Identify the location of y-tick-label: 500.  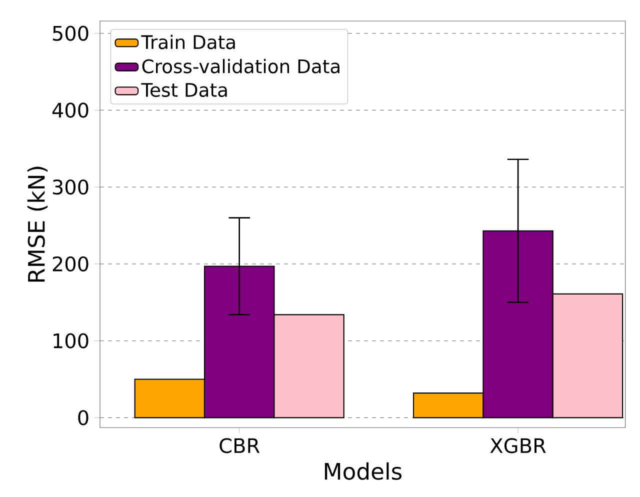
(70, 33).